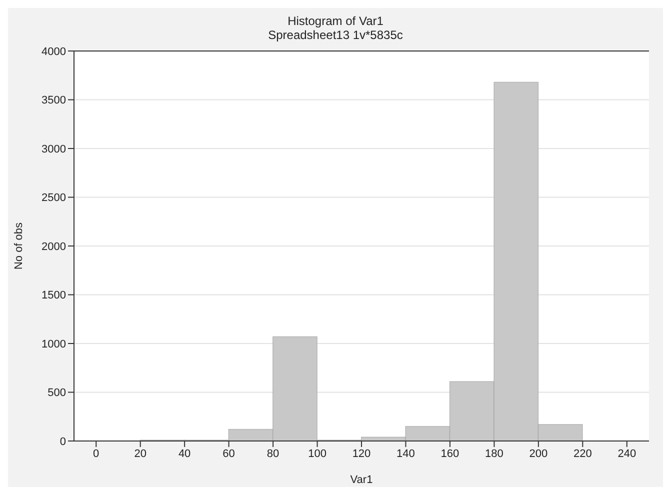 Image resolution: width=667 pixels, height=500 pixels. I want to click on y-tick-label: 500, so click(57, 393).